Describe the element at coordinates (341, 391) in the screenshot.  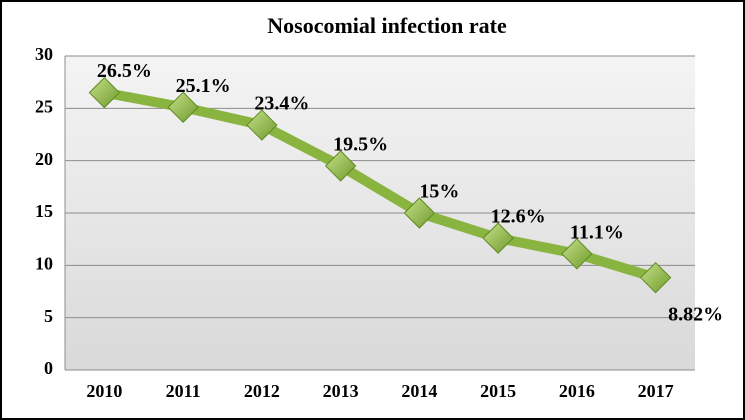
I see `x-tick-label: 2013` at that location.